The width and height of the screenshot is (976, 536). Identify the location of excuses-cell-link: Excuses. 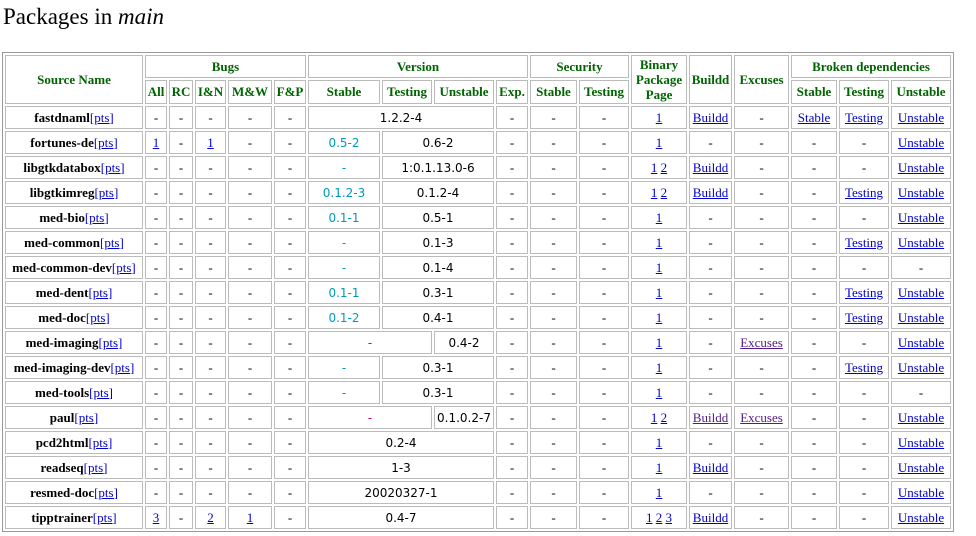
(761, 417).